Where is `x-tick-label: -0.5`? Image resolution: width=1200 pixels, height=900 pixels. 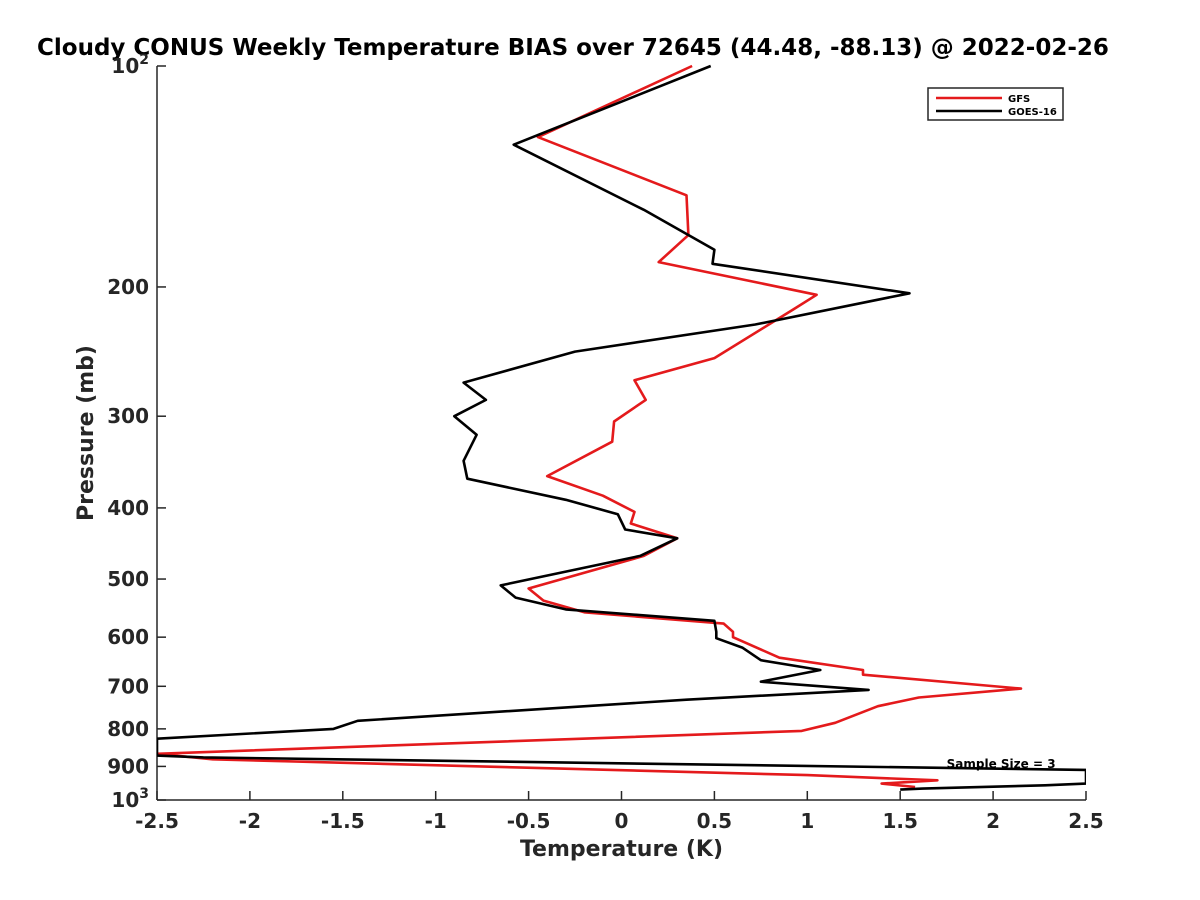 x-tick-label: -0.5 is located at coordinates (529, 821).